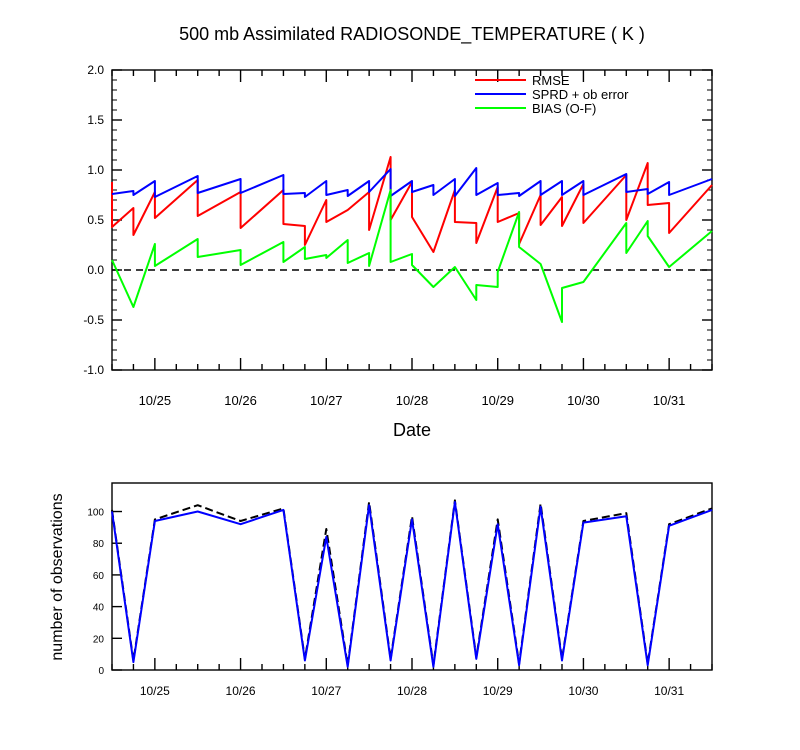  I want to click on top-y-tick-label: 2.0, so click(95, 70).